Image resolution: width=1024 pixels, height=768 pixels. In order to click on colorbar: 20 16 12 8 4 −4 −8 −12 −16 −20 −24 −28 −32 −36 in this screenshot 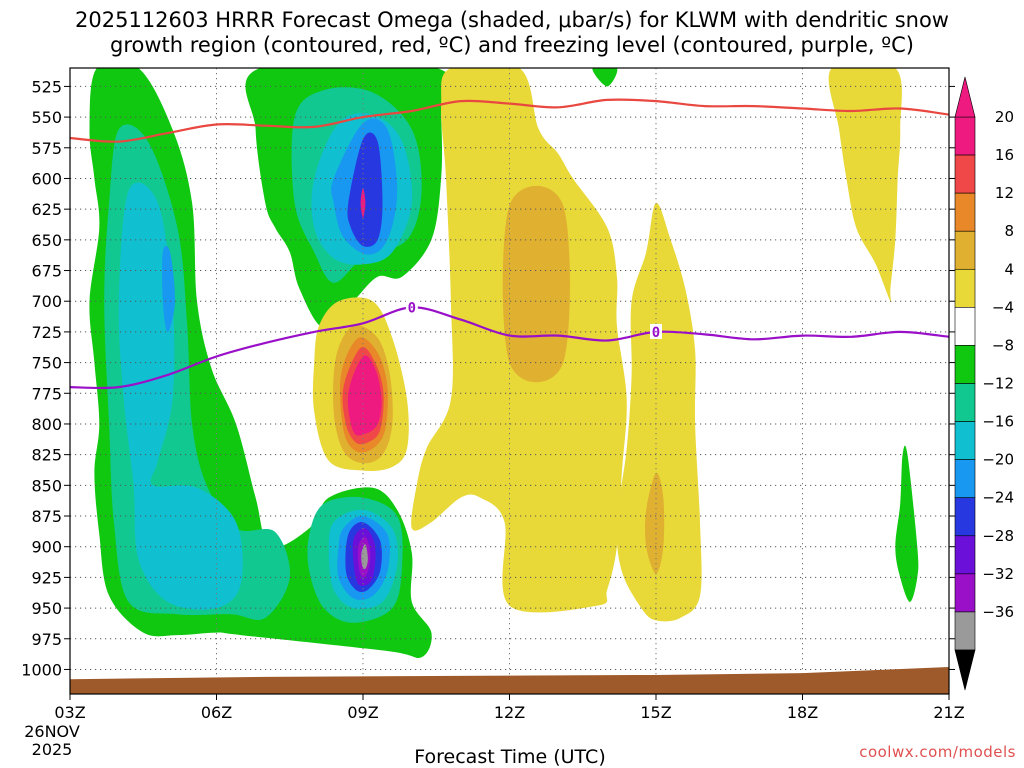, I will do `click(984, 383)`.